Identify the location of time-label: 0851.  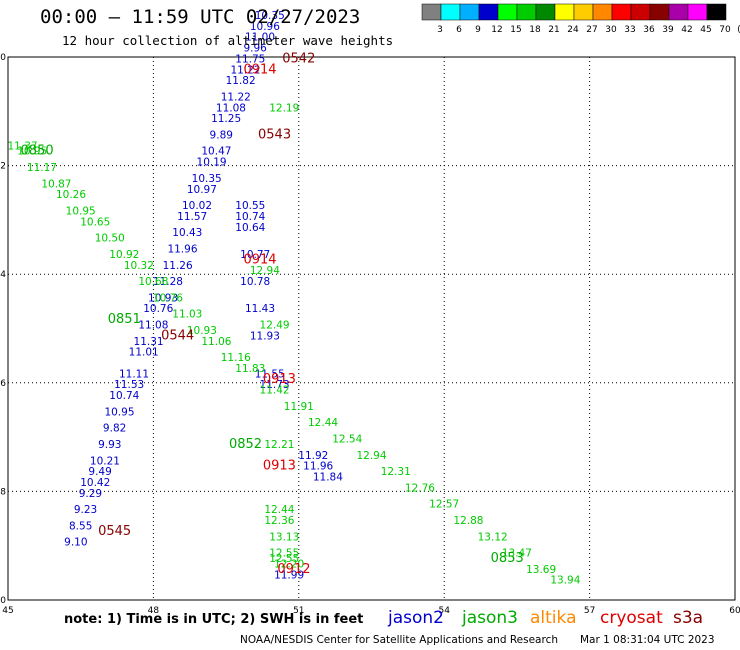
(124, 319).